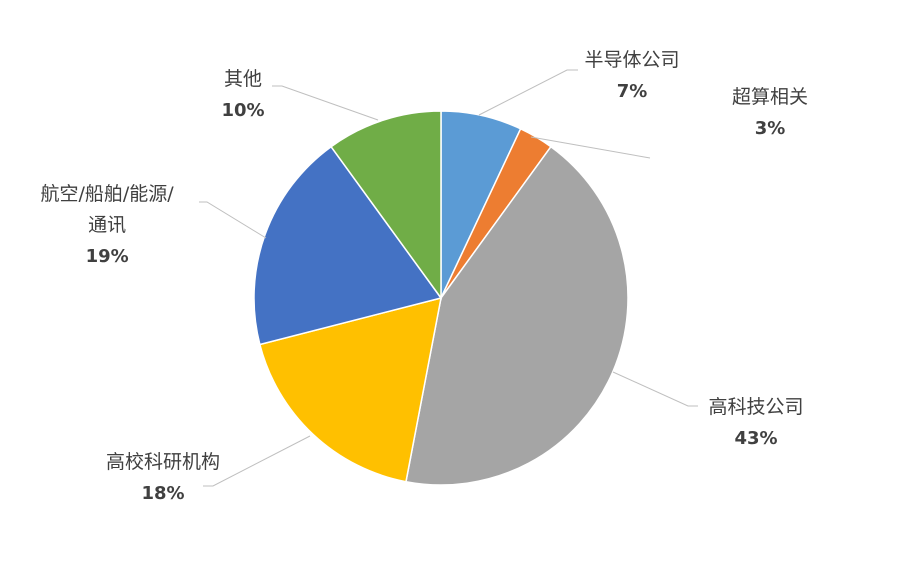 The width and height of the screenshot is (902, 578). Describe the element at coordinates (517, 315) in the screenshot. I see `pie-slice-hightech` at that location.